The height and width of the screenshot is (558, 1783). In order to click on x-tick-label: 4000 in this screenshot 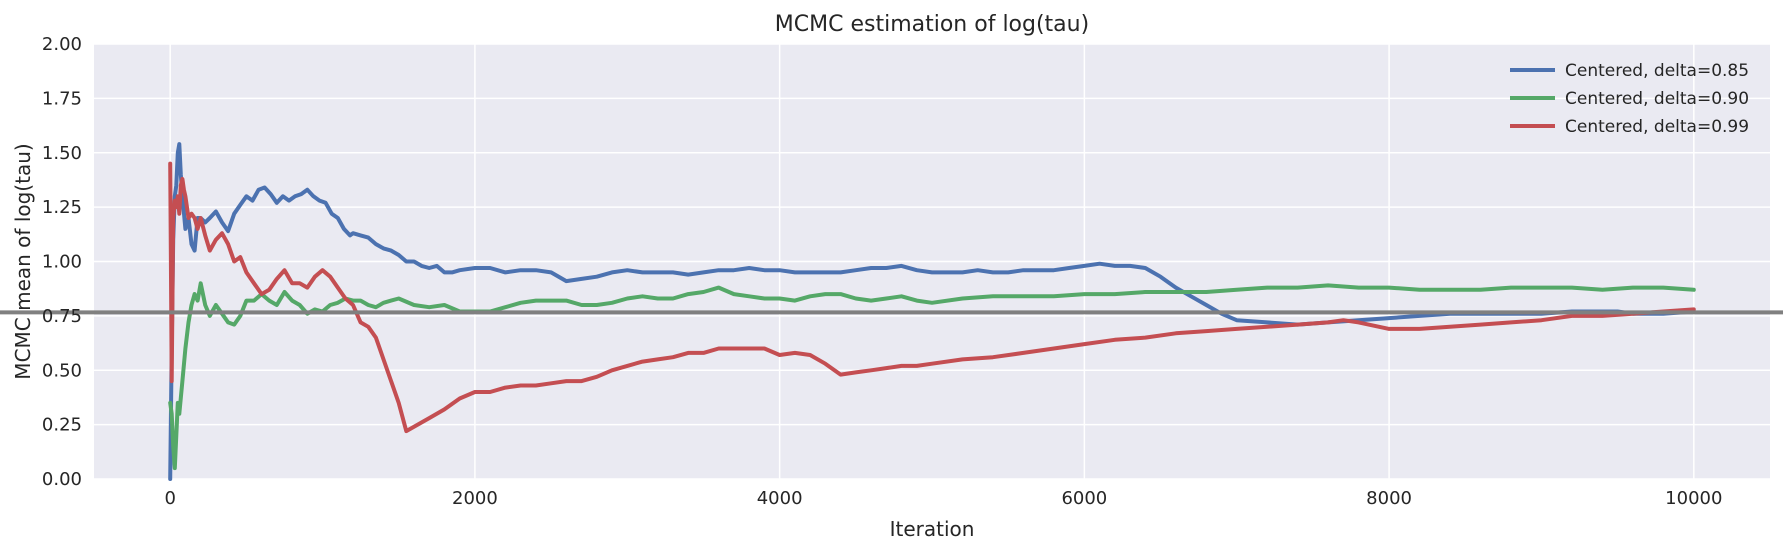, I will do `click(780, 498)`.